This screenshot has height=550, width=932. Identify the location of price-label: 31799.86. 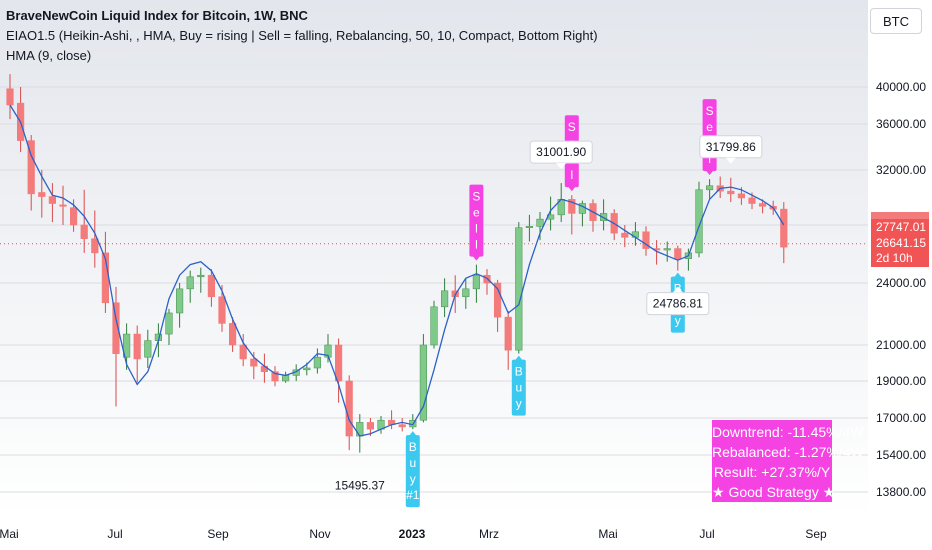
(731, 149).